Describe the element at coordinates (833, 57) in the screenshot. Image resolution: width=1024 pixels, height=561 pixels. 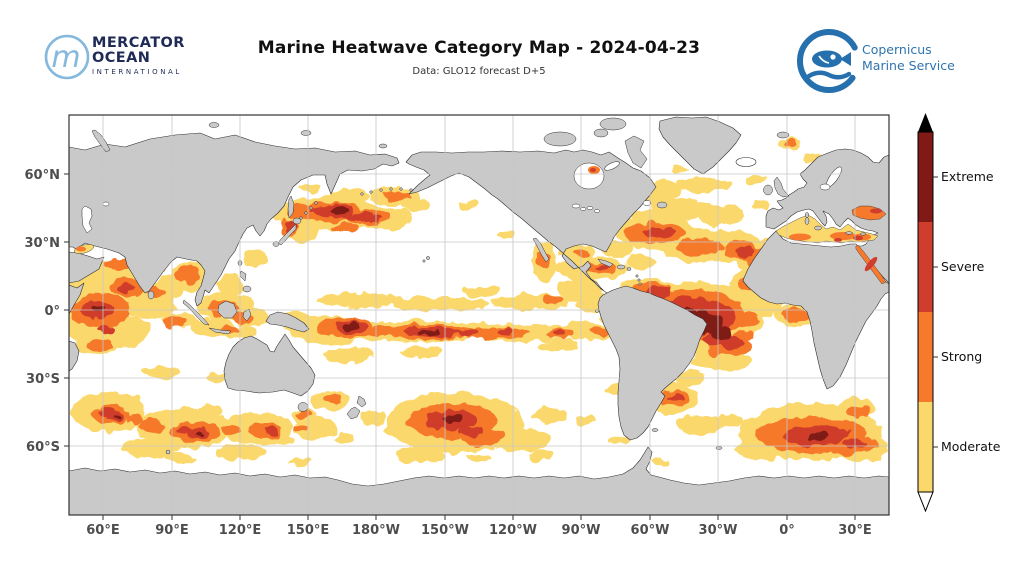
I see `fish-eye-icon` at that location.